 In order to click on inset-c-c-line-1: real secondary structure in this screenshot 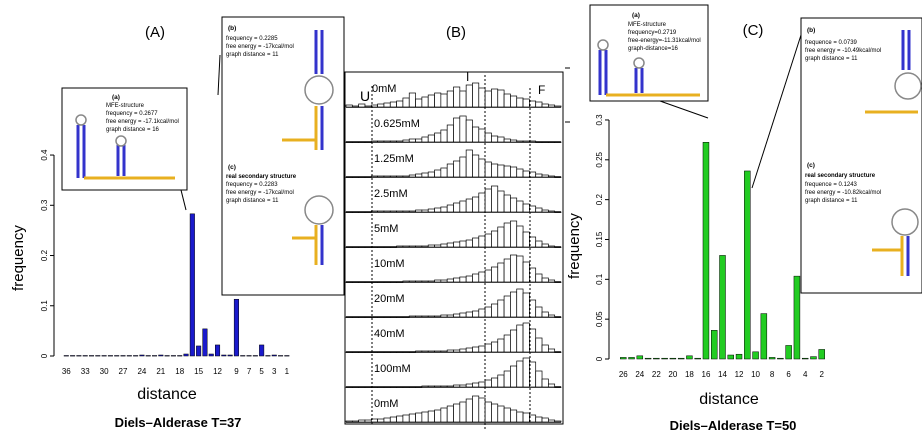, I will do `click(840, 176)`.